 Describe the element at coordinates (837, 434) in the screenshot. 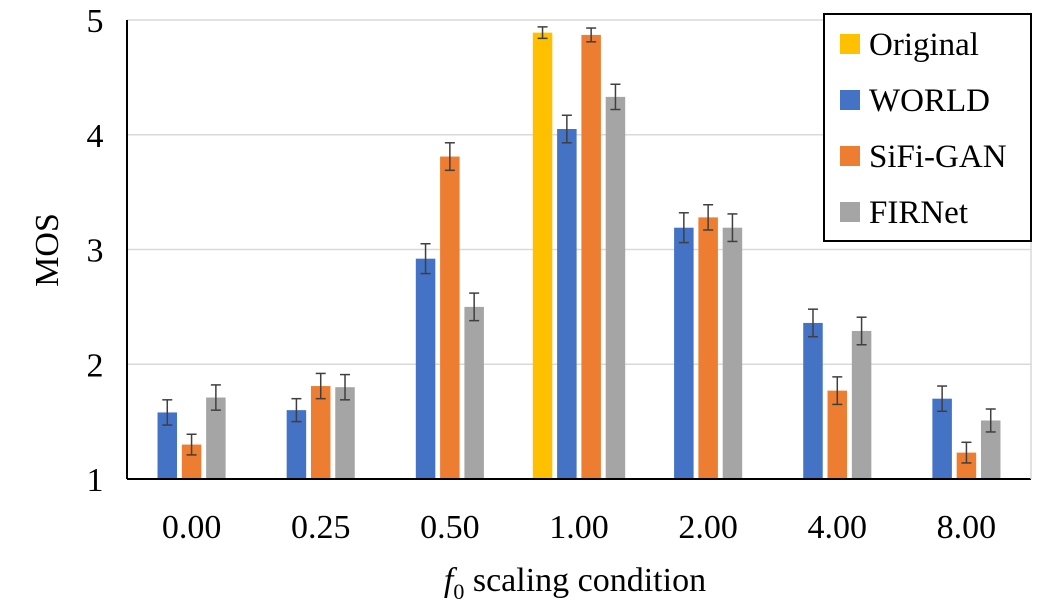

I see `bar-sifi-gan-4.00` at that location.